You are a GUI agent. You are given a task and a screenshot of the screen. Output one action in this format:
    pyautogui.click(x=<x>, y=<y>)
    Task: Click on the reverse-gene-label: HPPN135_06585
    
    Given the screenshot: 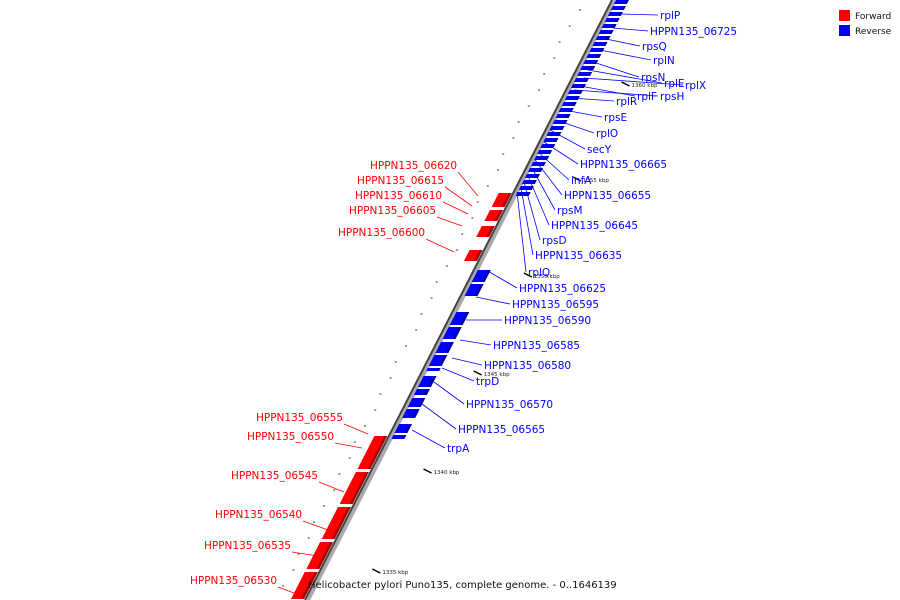 What is the action you would take?
    pyautogui.click(x=536, y=346)
    